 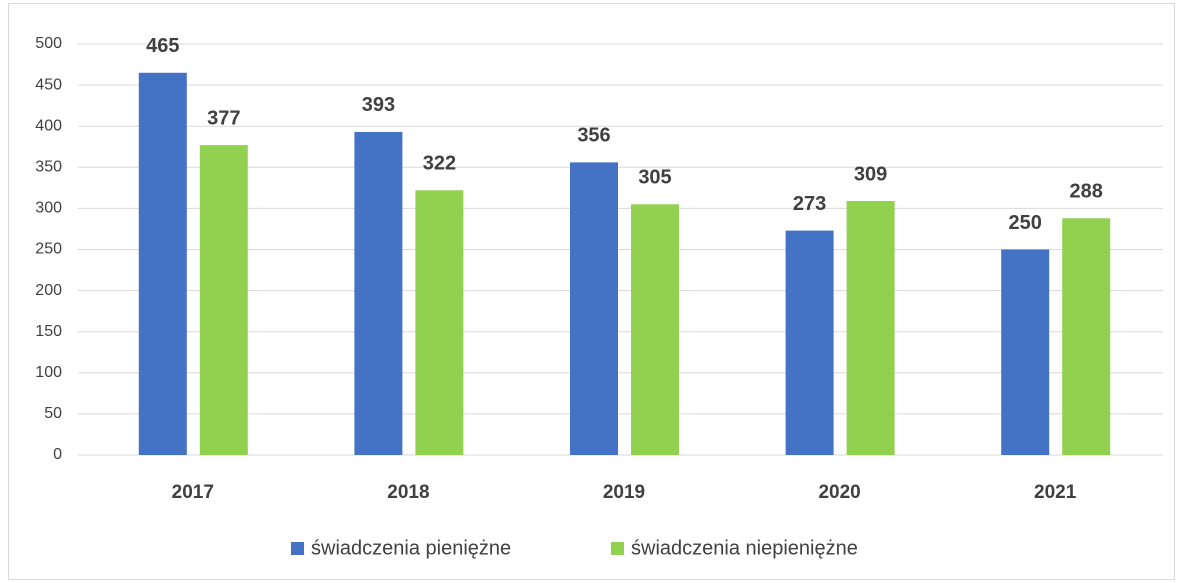 I want to click on y-tick-label: 100, so click(x=48, y=372).